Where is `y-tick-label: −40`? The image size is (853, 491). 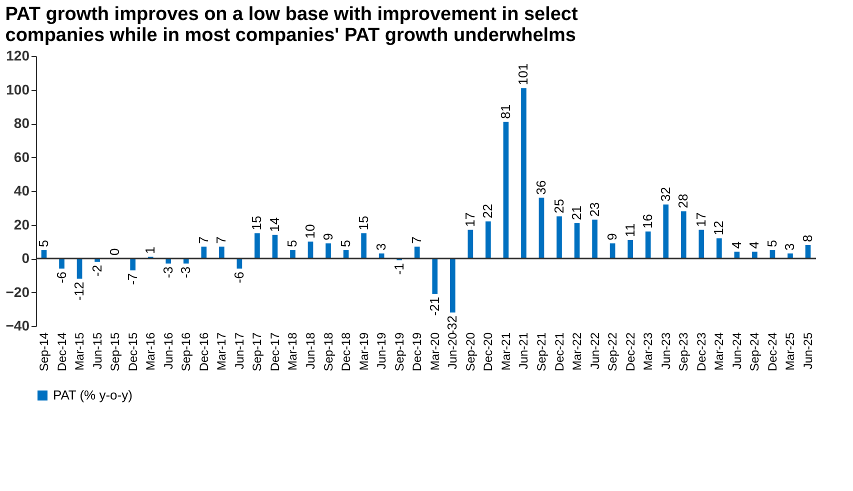
y-tick-label: −40 is located at coordinates (18, 326).